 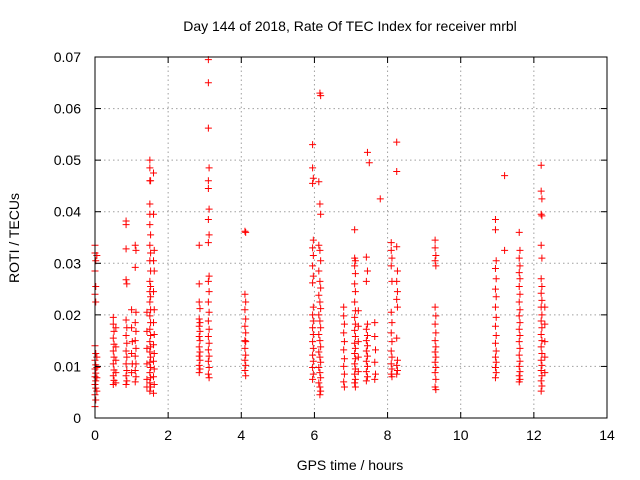 What do you see at coordinates (67, 315) in the screenshot?
I see `y-tick-label: 0.02` at bounding box center [67, 315].